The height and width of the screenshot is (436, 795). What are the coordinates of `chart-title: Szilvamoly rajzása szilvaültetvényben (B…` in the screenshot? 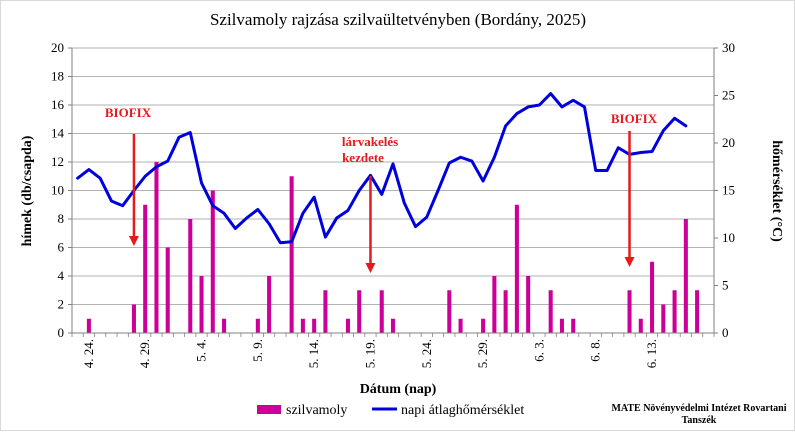 It's located at (398, 19).